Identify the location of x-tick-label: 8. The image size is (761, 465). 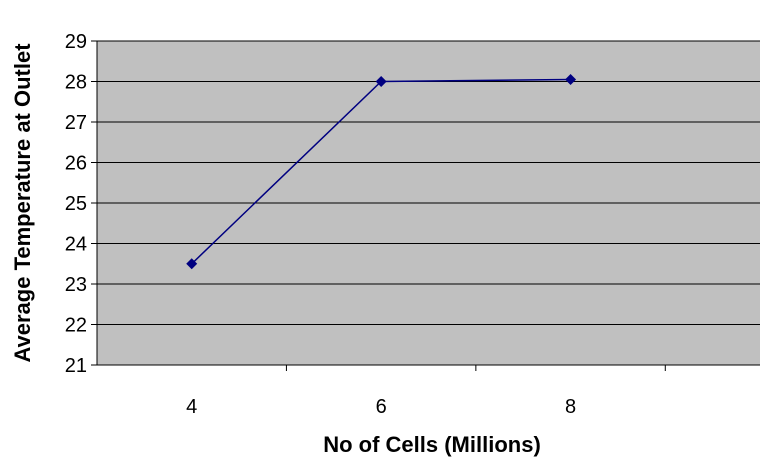
(570, 407).